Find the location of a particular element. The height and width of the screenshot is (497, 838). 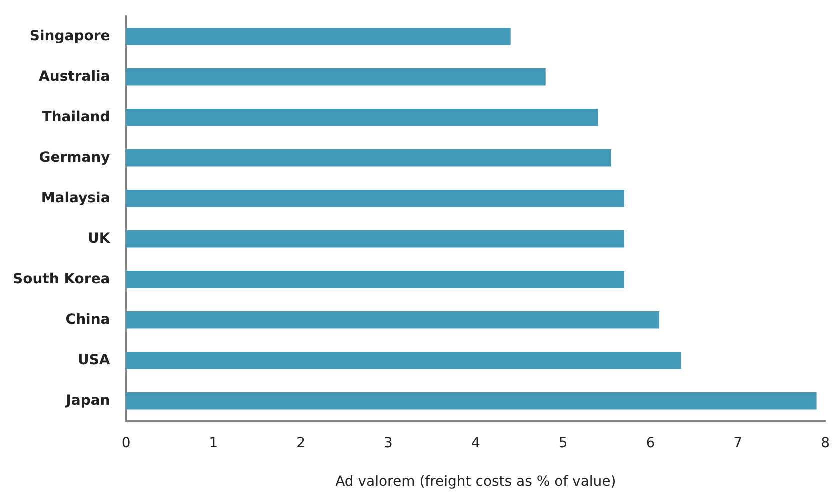

x-tick-label: 4 is located at coordinates (475, 443).